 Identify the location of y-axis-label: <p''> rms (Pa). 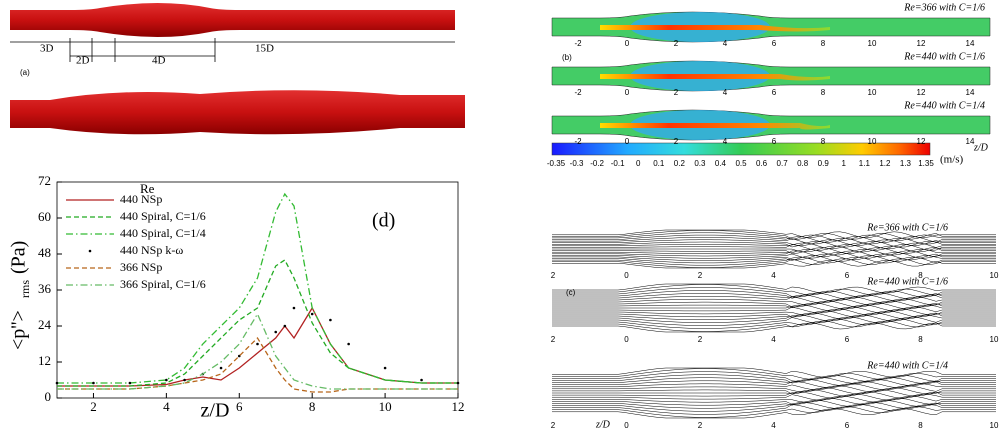
(20, 295).